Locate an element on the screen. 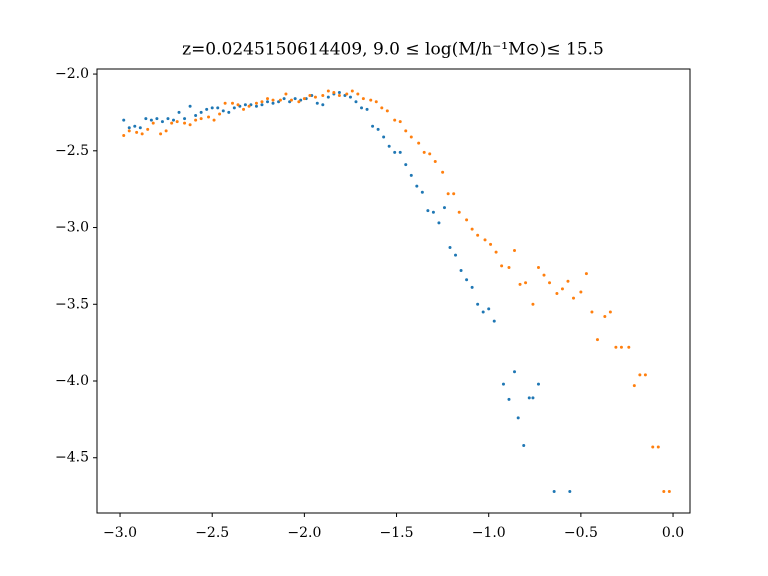 This screenshot has width=768, height=576. x-tick-label: 0.0 is located at coordinates (673, 533).